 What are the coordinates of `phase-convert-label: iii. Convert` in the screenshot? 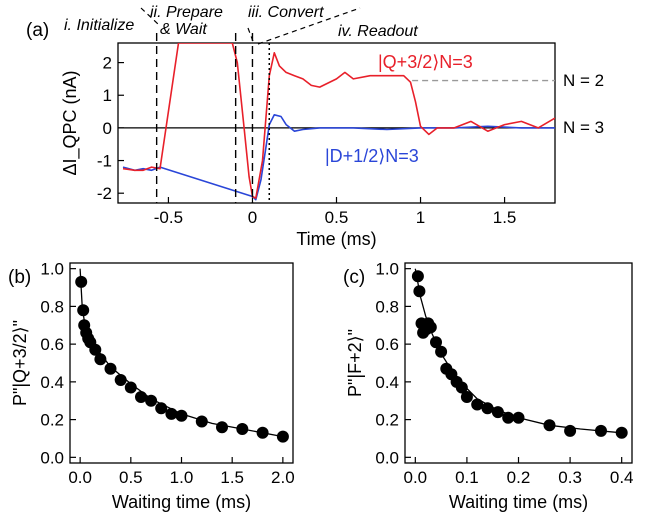 It's located at (286, 12).